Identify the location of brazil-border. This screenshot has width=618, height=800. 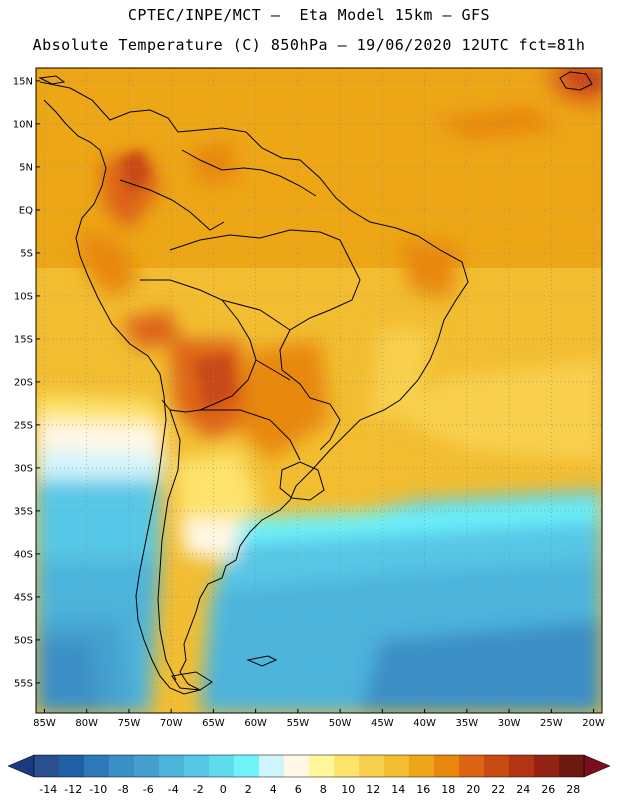
(265, 340).